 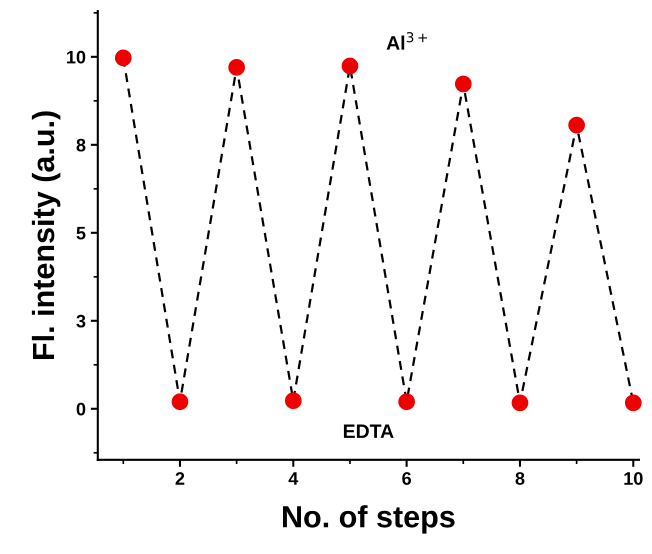 I want to click on y-tick-label: 3, so click(x=81, y=321).